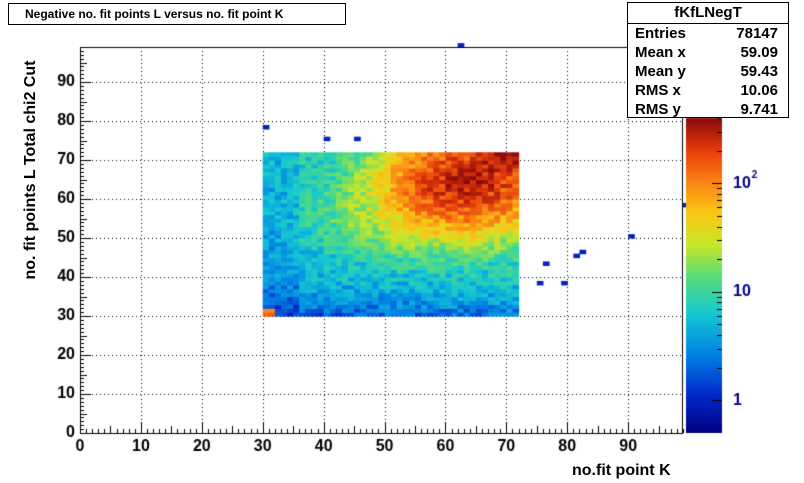 The width and height of the screenshot is (804, 483). I want to click on stats-name: fKfLNegT, so click(708, 13).